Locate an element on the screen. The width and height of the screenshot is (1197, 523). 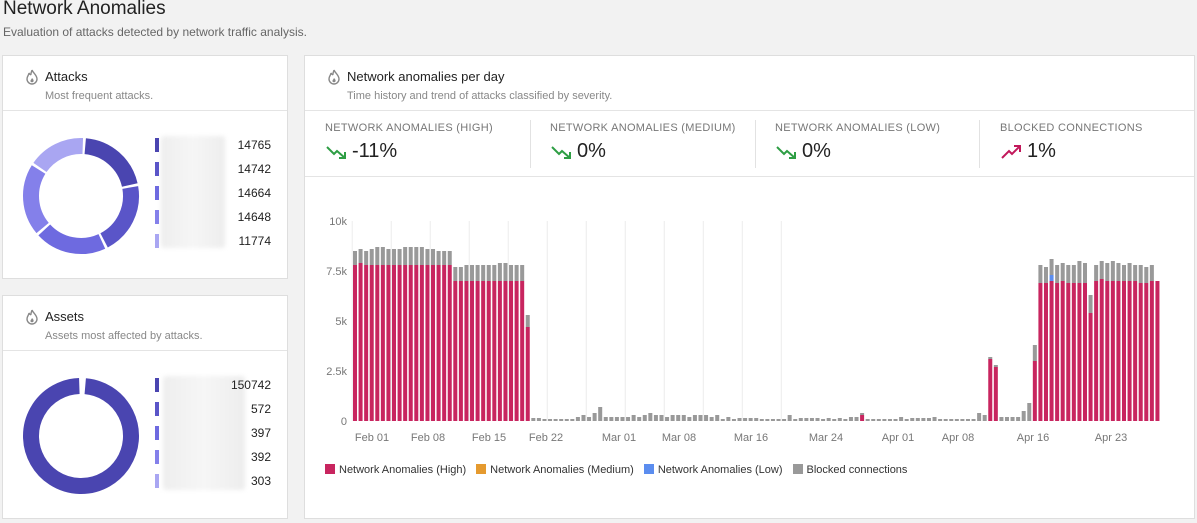
chart-legend-item: Network Anomalies (Low) is located at coordinates (713, 470).